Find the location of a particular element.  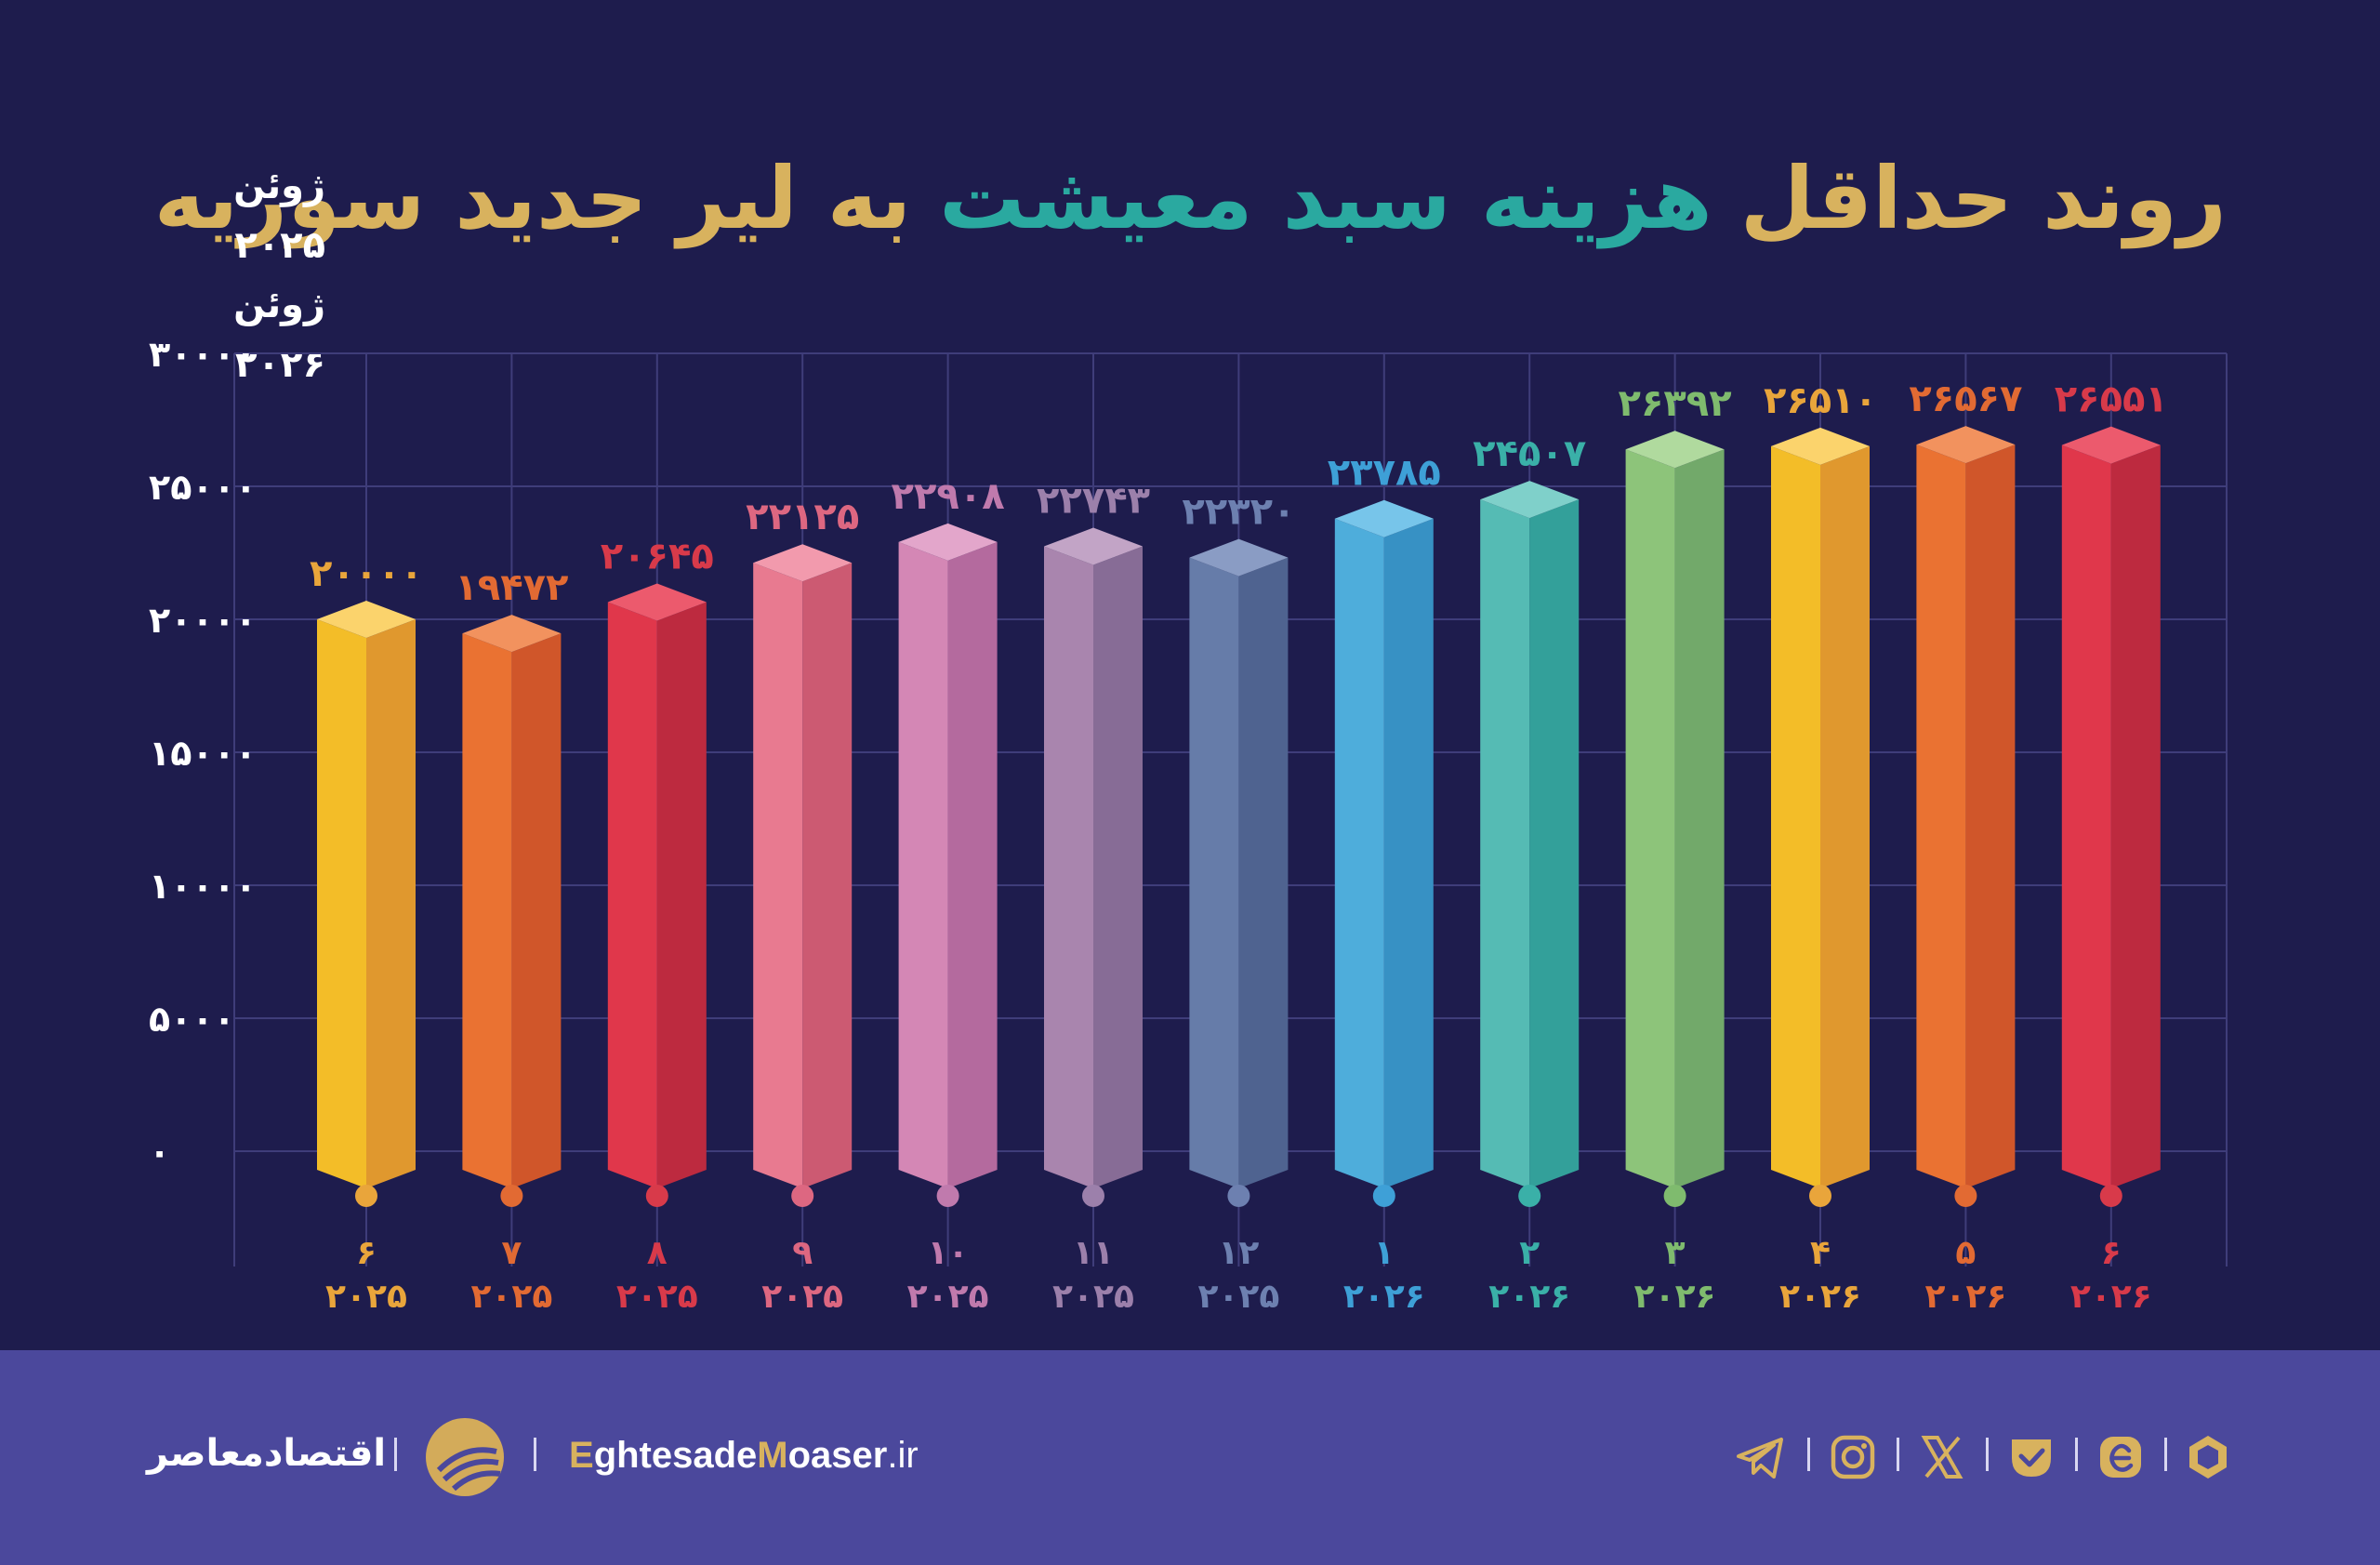

bar-value-label: ۲۲۱۲۵ is located at coordinates (802, 517).